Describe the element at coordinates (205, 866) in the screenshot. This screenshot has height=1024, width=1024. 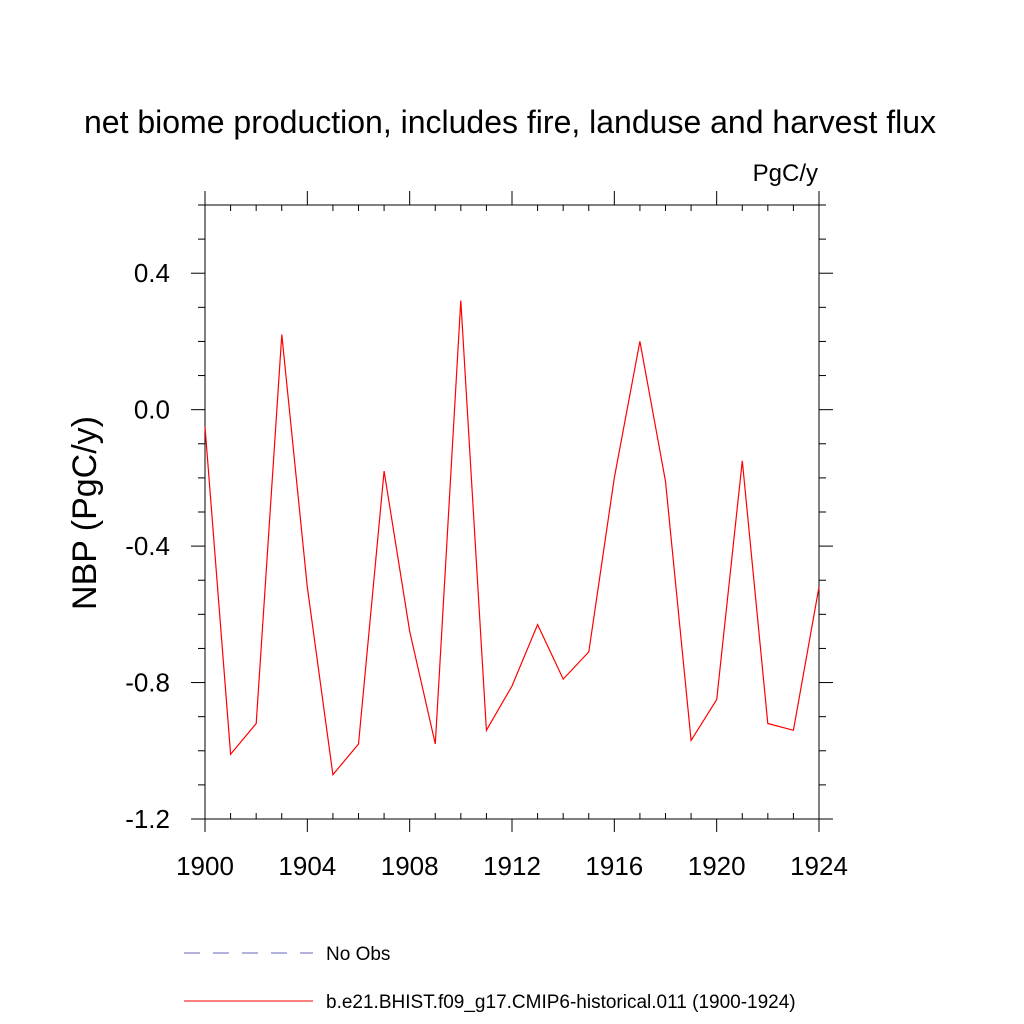
I see `x-tick-label: 1900` at that location.